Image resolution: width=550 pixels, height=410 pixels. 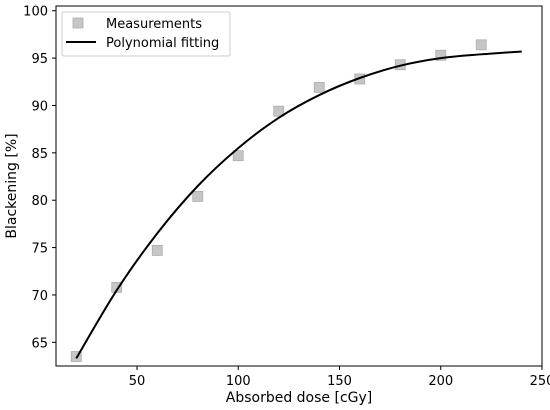 I want to click on y-tick-label: 80, so click(x=39, y=201).